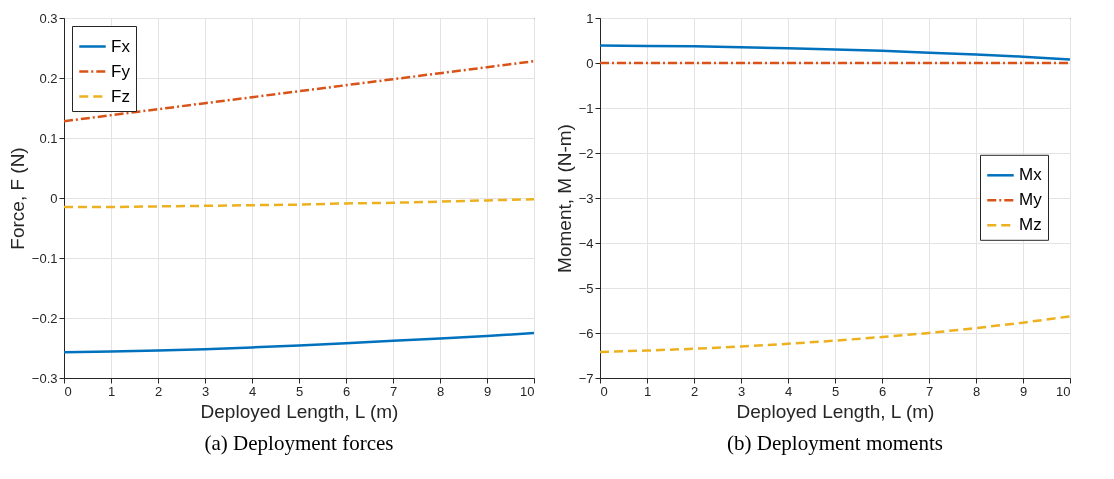 Image resolution: width=1114 pixels, height=479 pixels. I want to click on text: (b) Deployment moments, so click(835, 443).